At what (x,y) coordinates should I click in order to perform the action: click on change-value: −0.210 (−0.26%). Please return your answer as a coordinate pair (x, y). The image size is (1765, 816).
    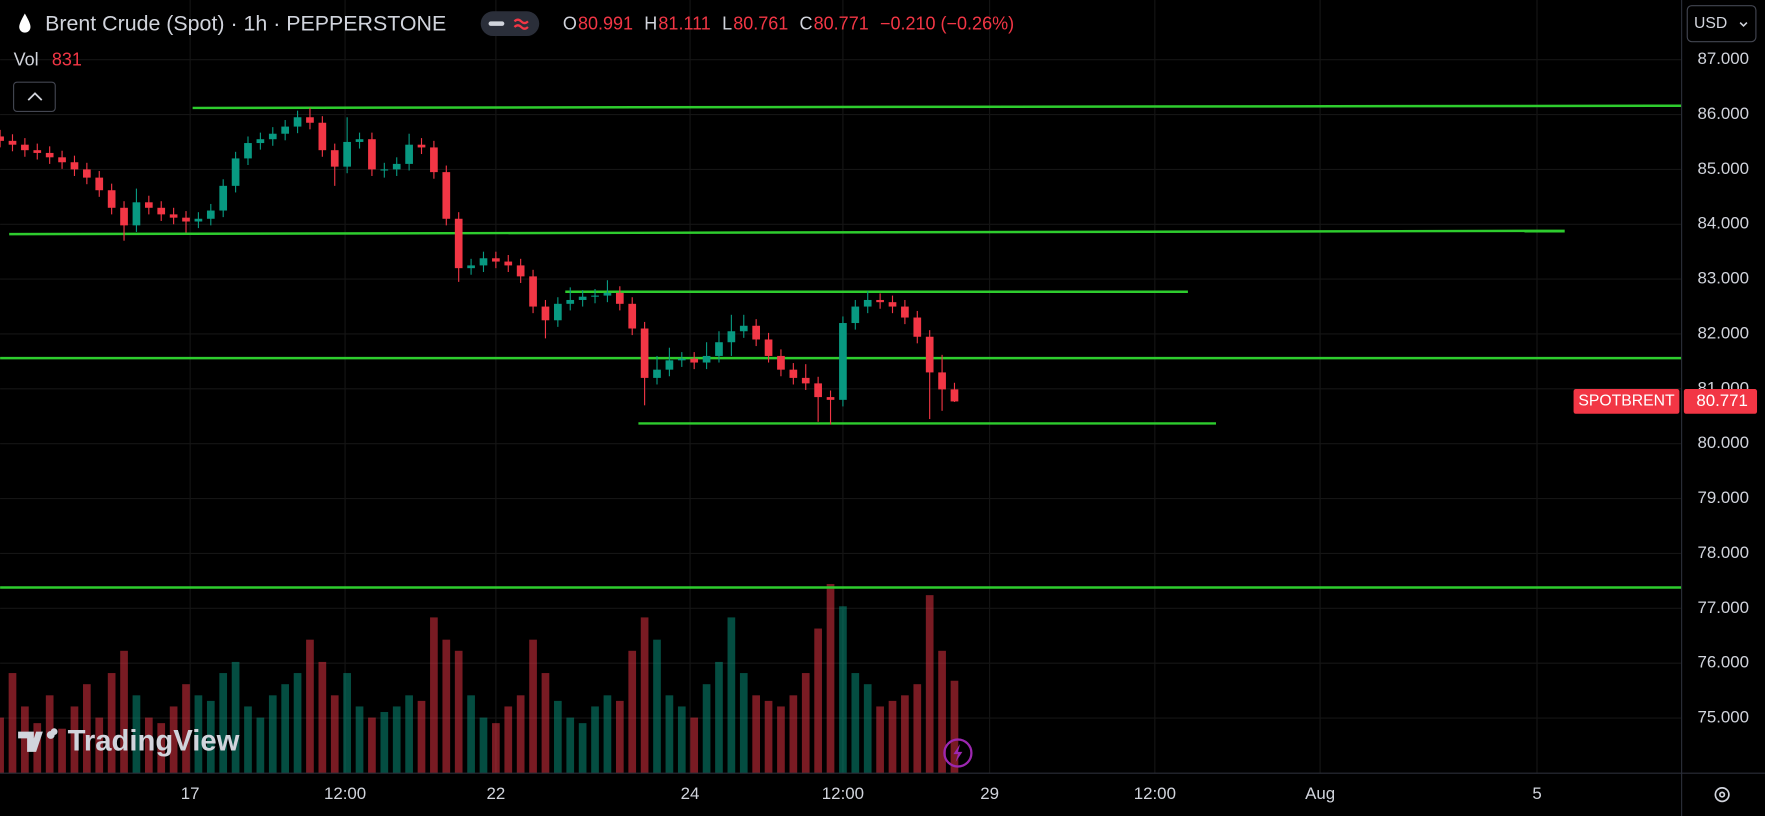
    Looking at the image, I should click on (947, 24).